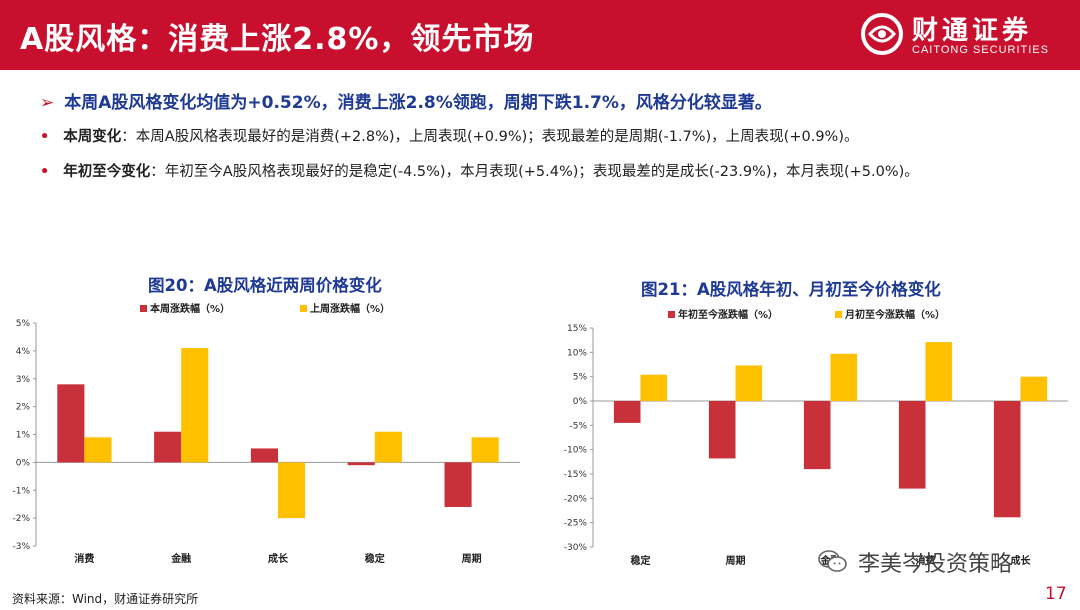 The image size is (1080, 610). What do you see at coordinates (21, 519) in the screenshot?
I see `y-tick-label: -2%` at bounding box center [21, 519].